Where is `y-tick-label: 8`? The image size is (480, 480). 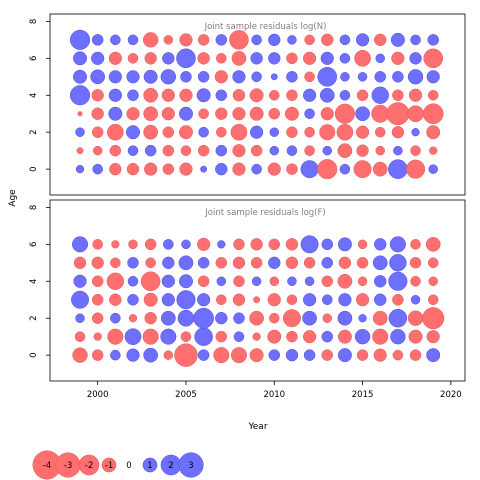
y-tick-label: 8 is located at coordinates (34, 207).